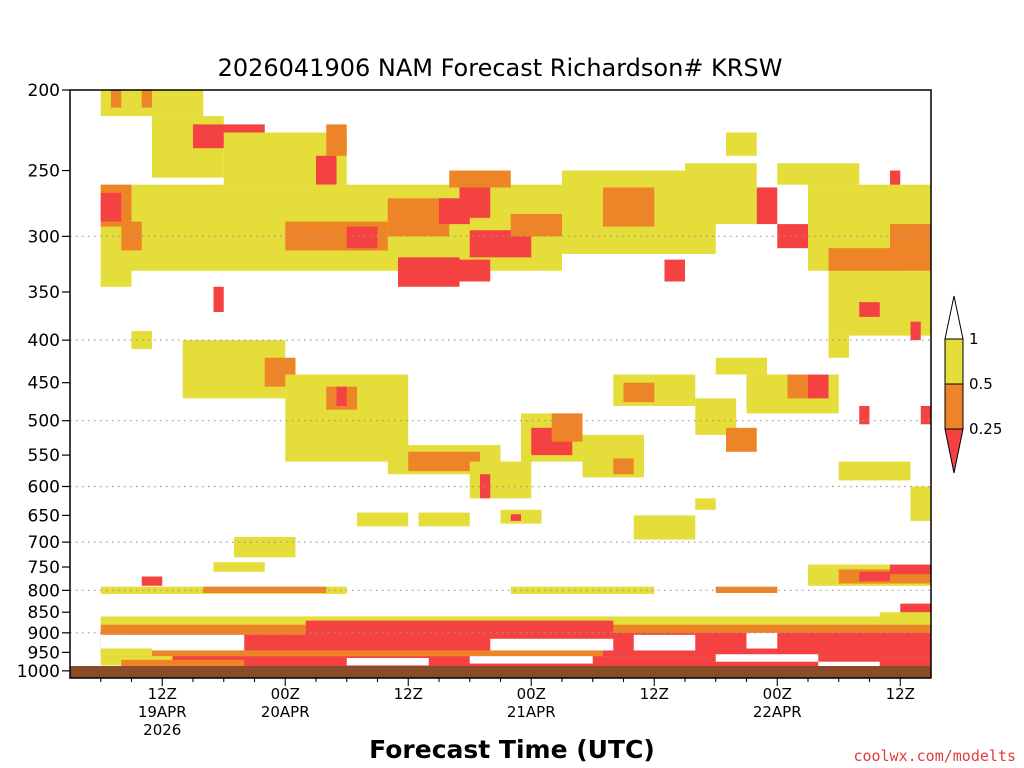  Describe the element at coordinates (500, 672) in the screenshot. I see `ground-strip` at that location.